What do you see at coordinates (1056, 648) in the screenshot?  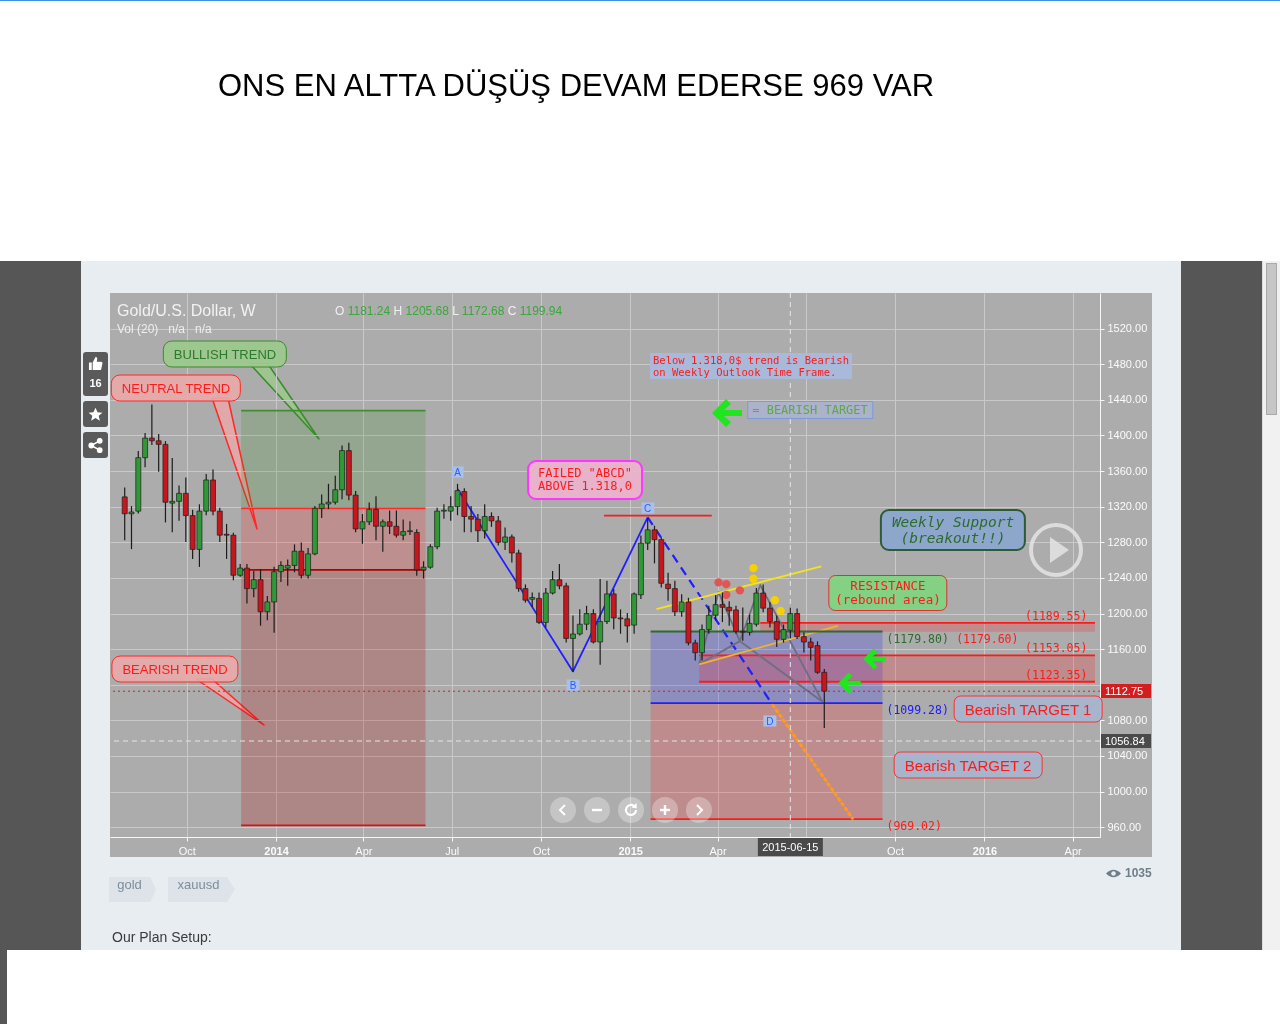 I see `annotation: (1153.05)` at bounding box center [1056, 648].